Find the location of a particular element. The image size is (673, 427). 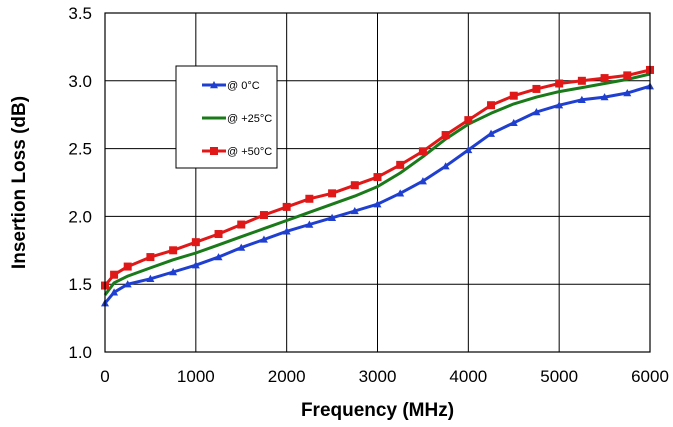

legend-label: @ +25°C is located at coordinates (249, 119).